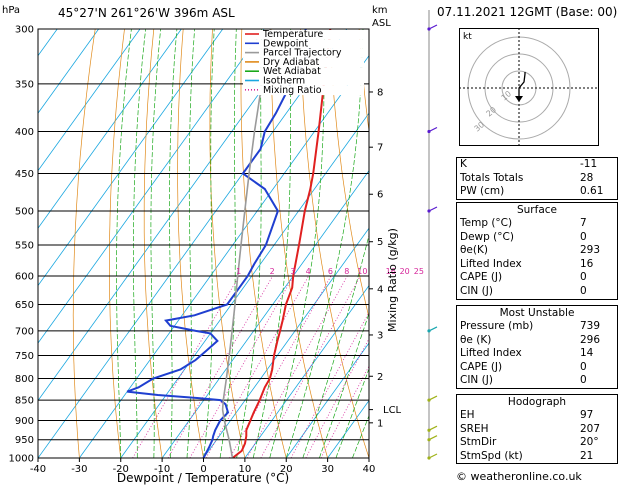 Image resolution: width=629 pixels, height=486 pixels. What do you see at coordinates (380, 289) in the screenshot?
I see `km-tick-label: 4` at bounding box center [380, 289].